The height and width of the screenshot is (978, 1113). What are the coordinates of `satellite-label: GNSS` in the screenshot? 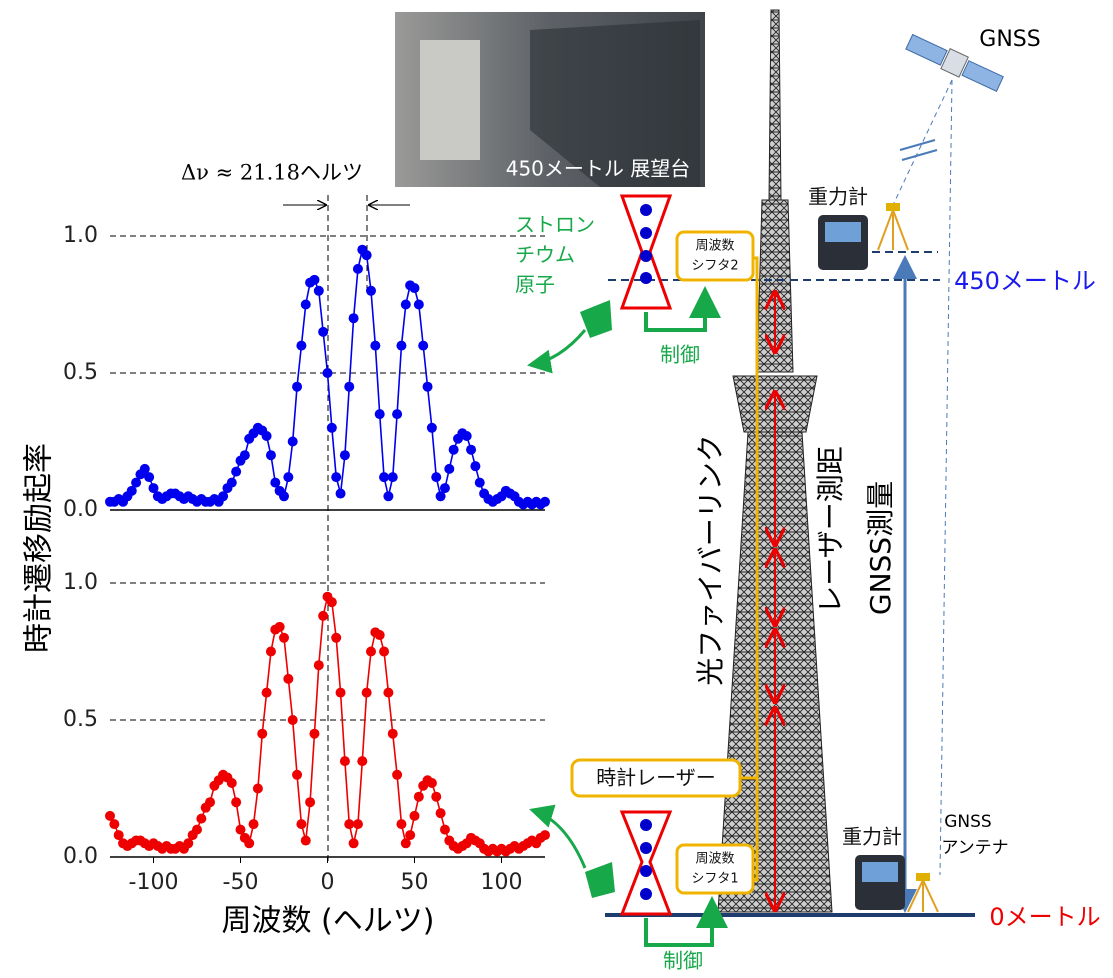 It's located at (1009, 39).